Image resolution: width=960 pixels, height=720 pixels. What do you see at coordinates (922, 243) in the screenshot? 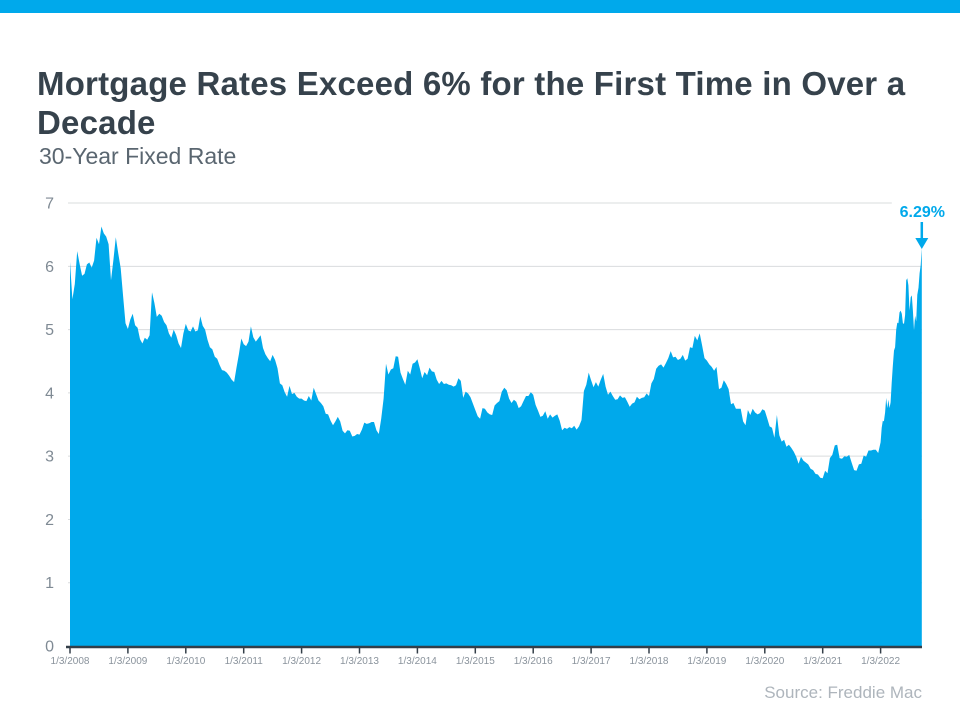
I see `annotation-arrow-head-icon` at bounding box center [922, 243].